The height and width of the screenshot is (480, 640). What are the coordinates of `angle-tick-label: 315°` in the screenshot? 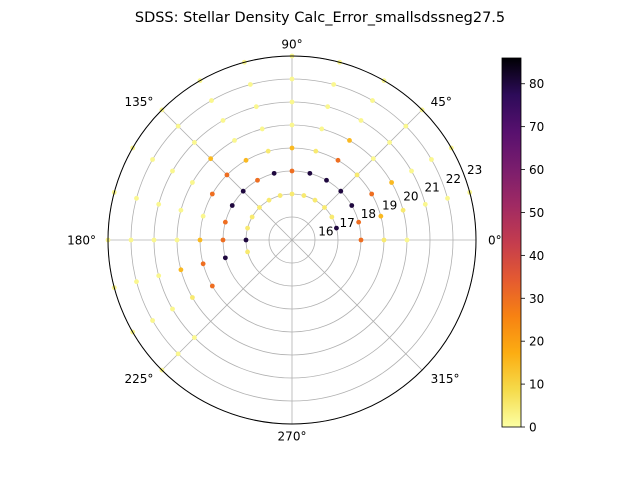 It's located at (445, 379).